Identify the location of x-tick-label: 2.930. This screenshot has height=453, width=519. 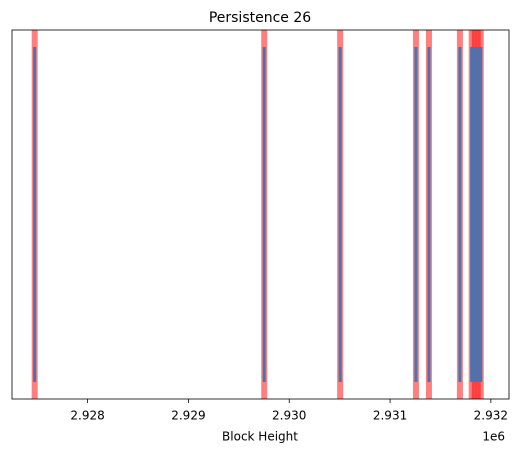
(289, 416).